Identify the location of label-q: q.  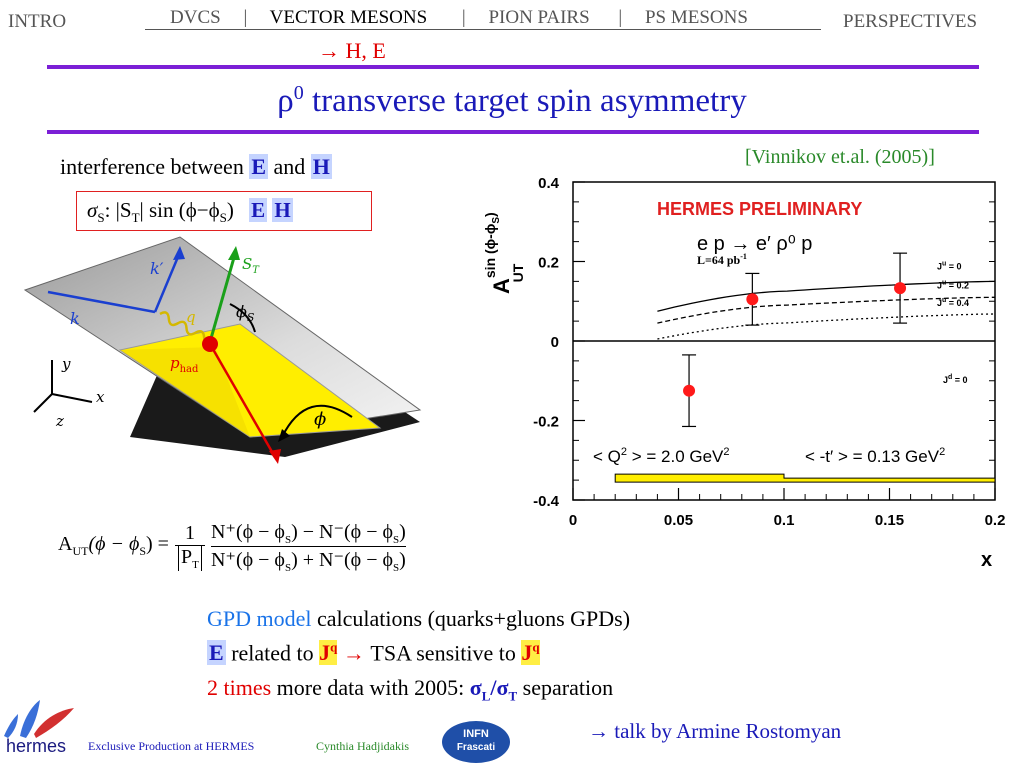
(191, 317).